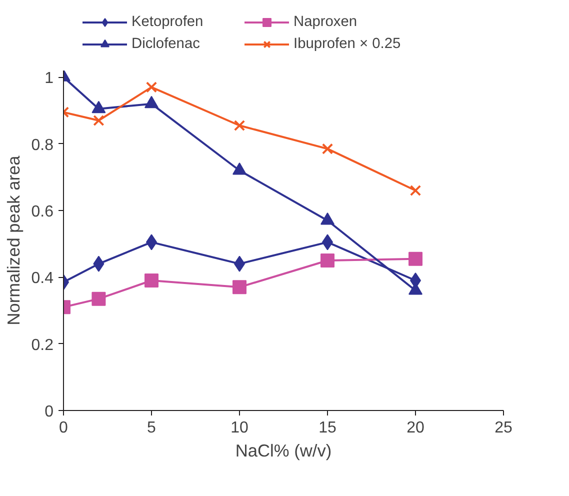 Image resolution: width=569 pixels, height=496 pixels. I want to click on legend-label: Naproxen, so click(326, 22).